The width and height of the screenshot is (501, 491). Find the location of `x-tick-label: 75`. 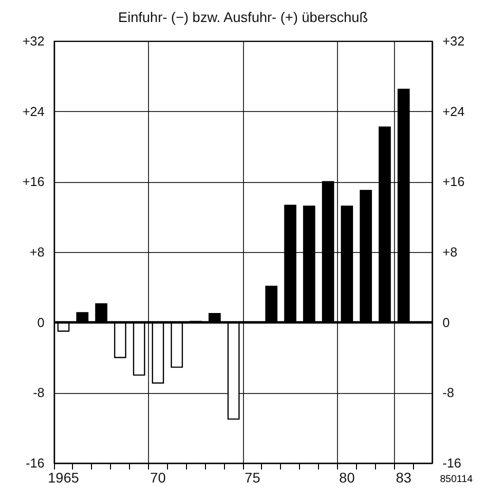

x-tick-label: 75 is located at coordinates (252, 478).